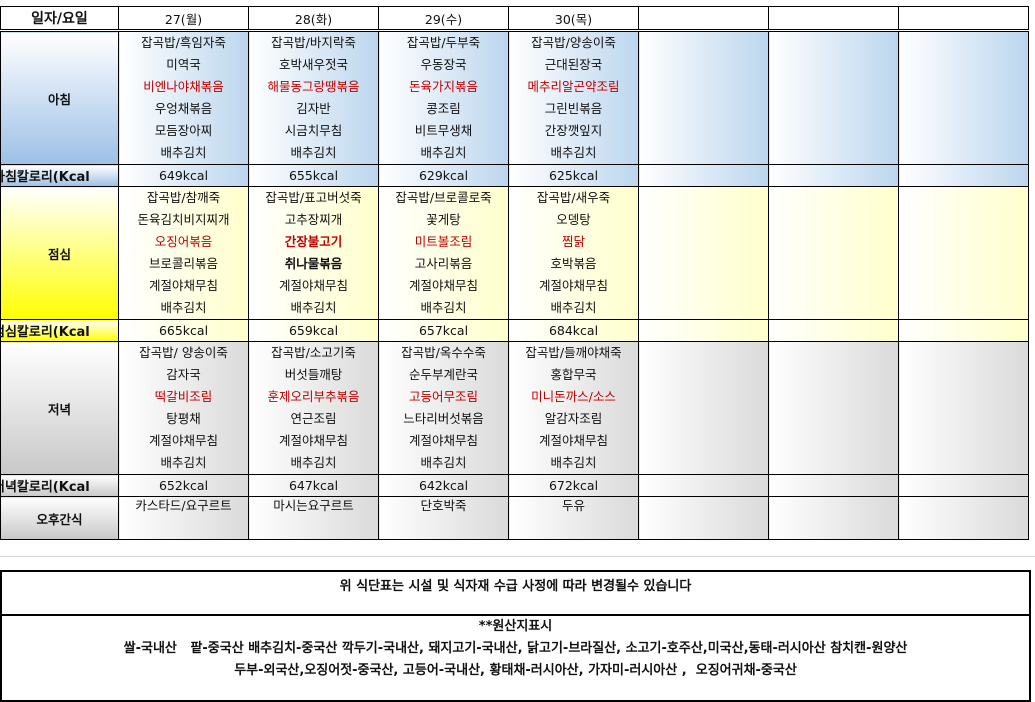 The image size is (1035, 702). Describe the element at coordinates (443, 418) in the screenshot. I see `menu-item: 느타리버섯볶음` at that location.